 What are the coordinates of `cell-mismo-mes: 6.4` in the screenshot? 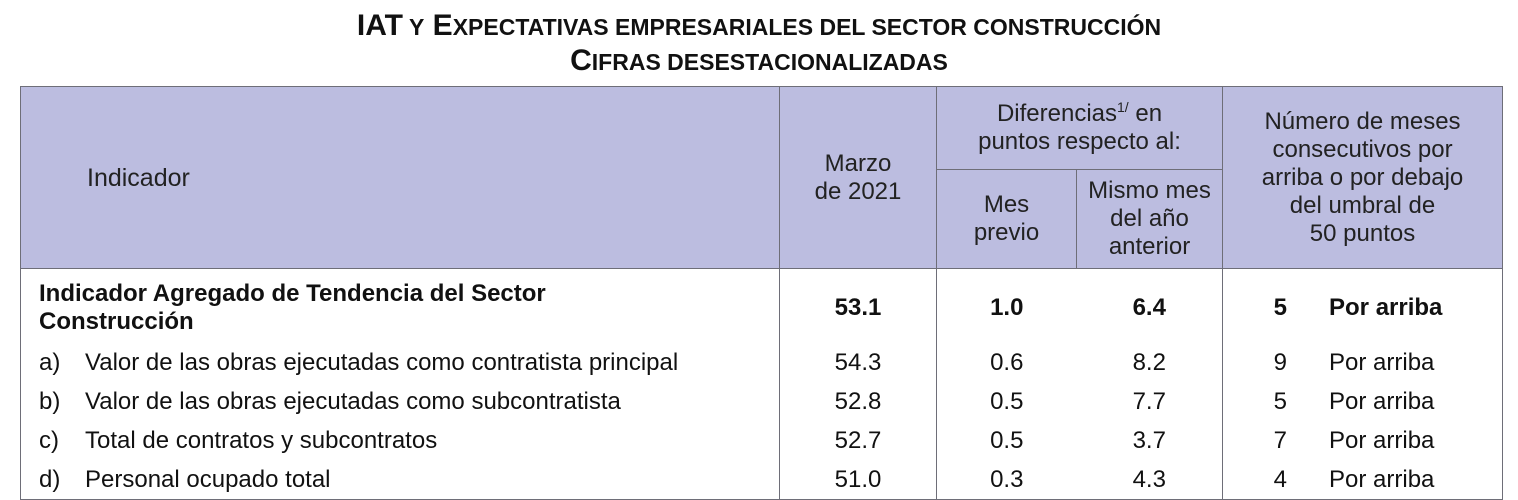 It's located at (1150, 305).